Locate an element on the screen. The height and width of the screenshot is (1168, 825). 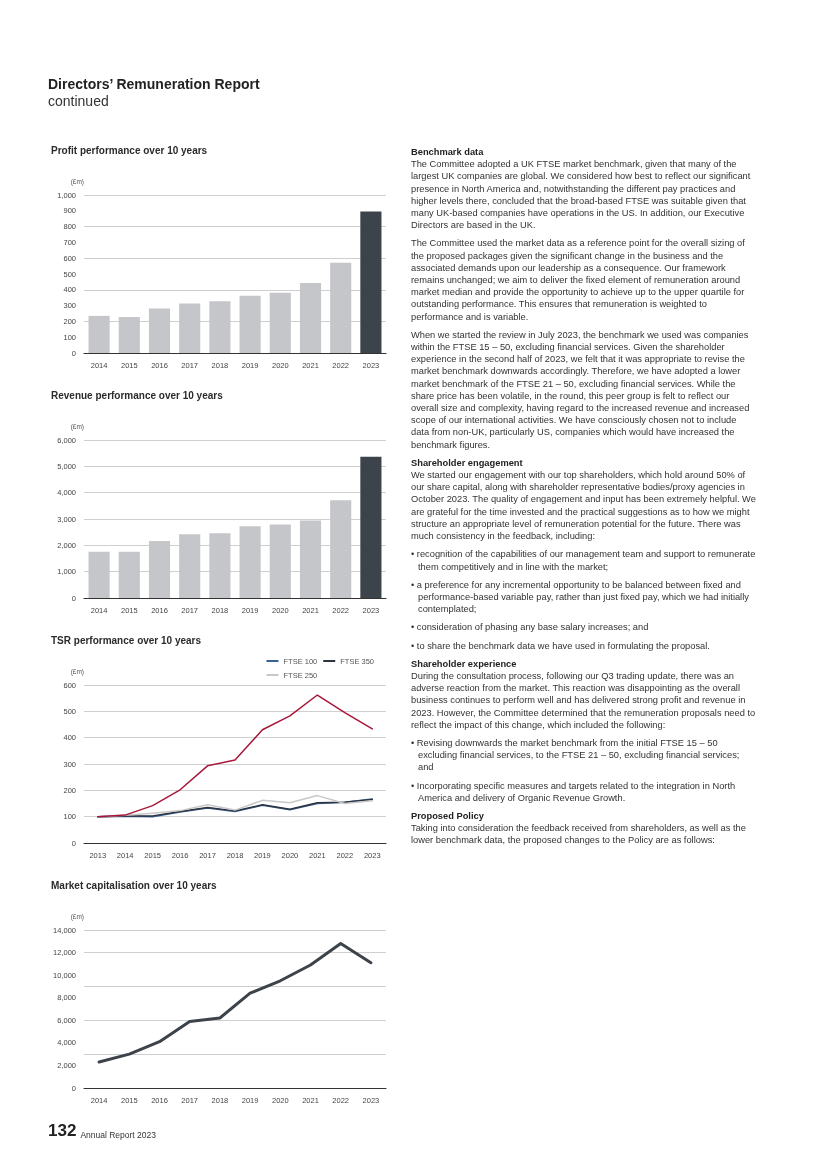
text: • consideration of phasing any base salary increases; and is located at coordinates (530, 627).